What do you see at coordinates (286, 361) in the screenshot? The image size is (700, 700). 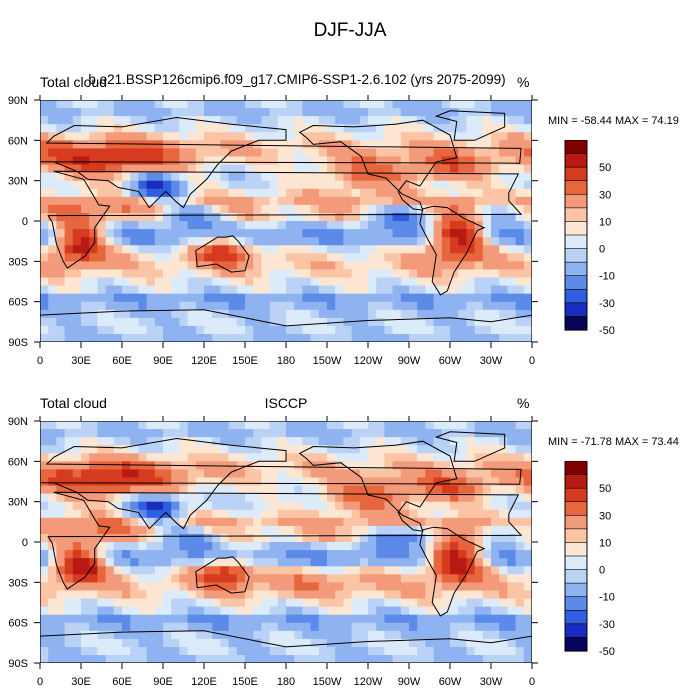 I see `lon-tick-label: 180` at bounding box center [286, 361].